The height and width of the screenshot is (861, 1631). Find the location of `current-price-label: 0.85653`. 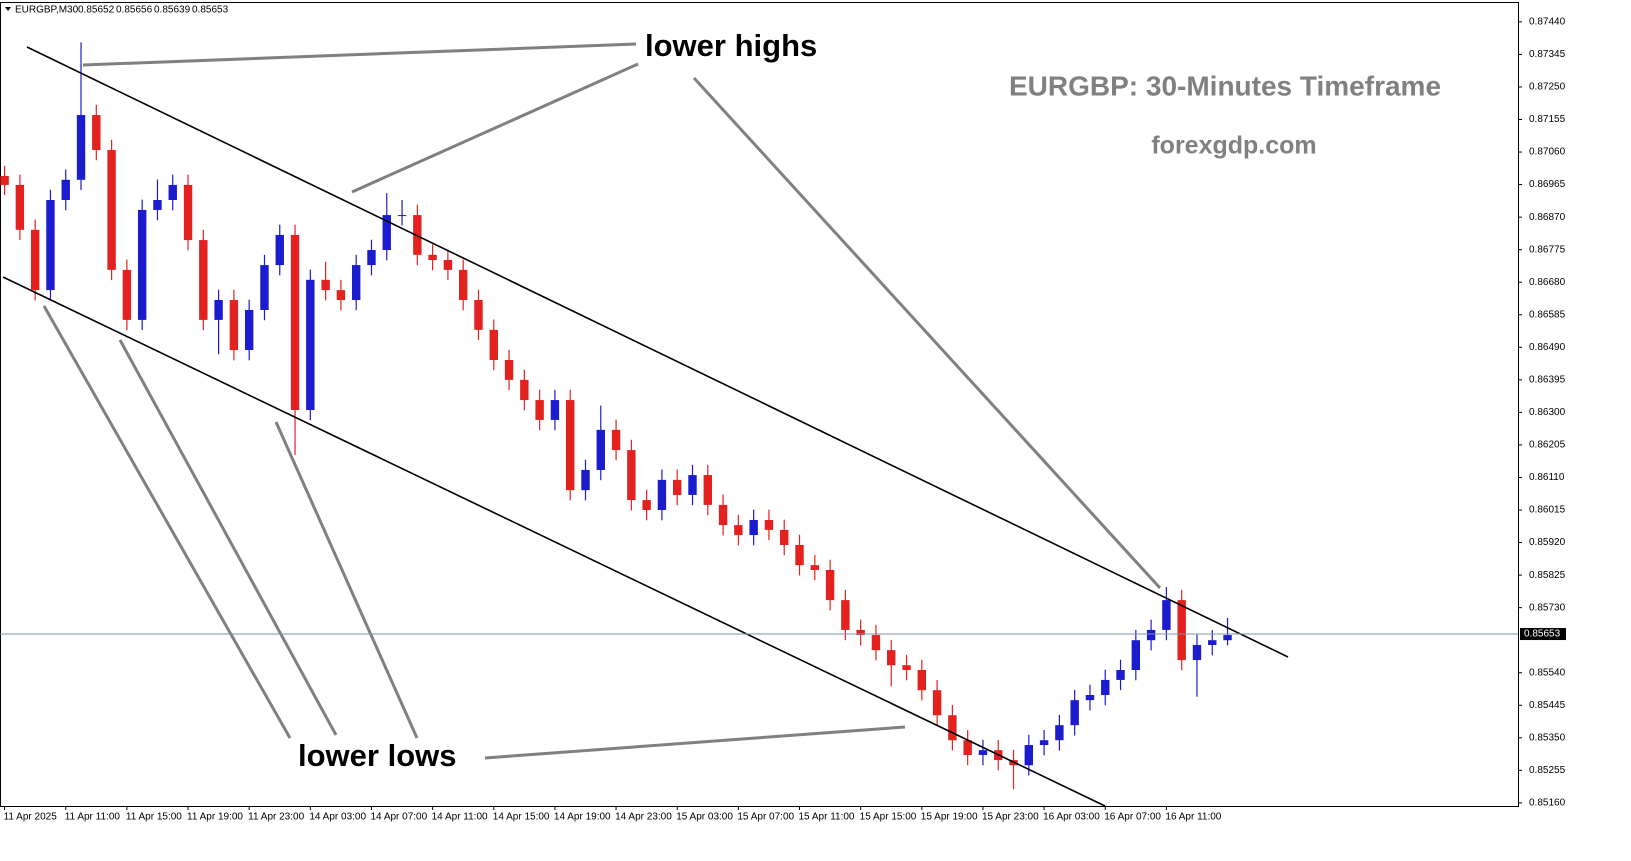

current-price-label: 0.85653 is located at coordinates (1542, 634).